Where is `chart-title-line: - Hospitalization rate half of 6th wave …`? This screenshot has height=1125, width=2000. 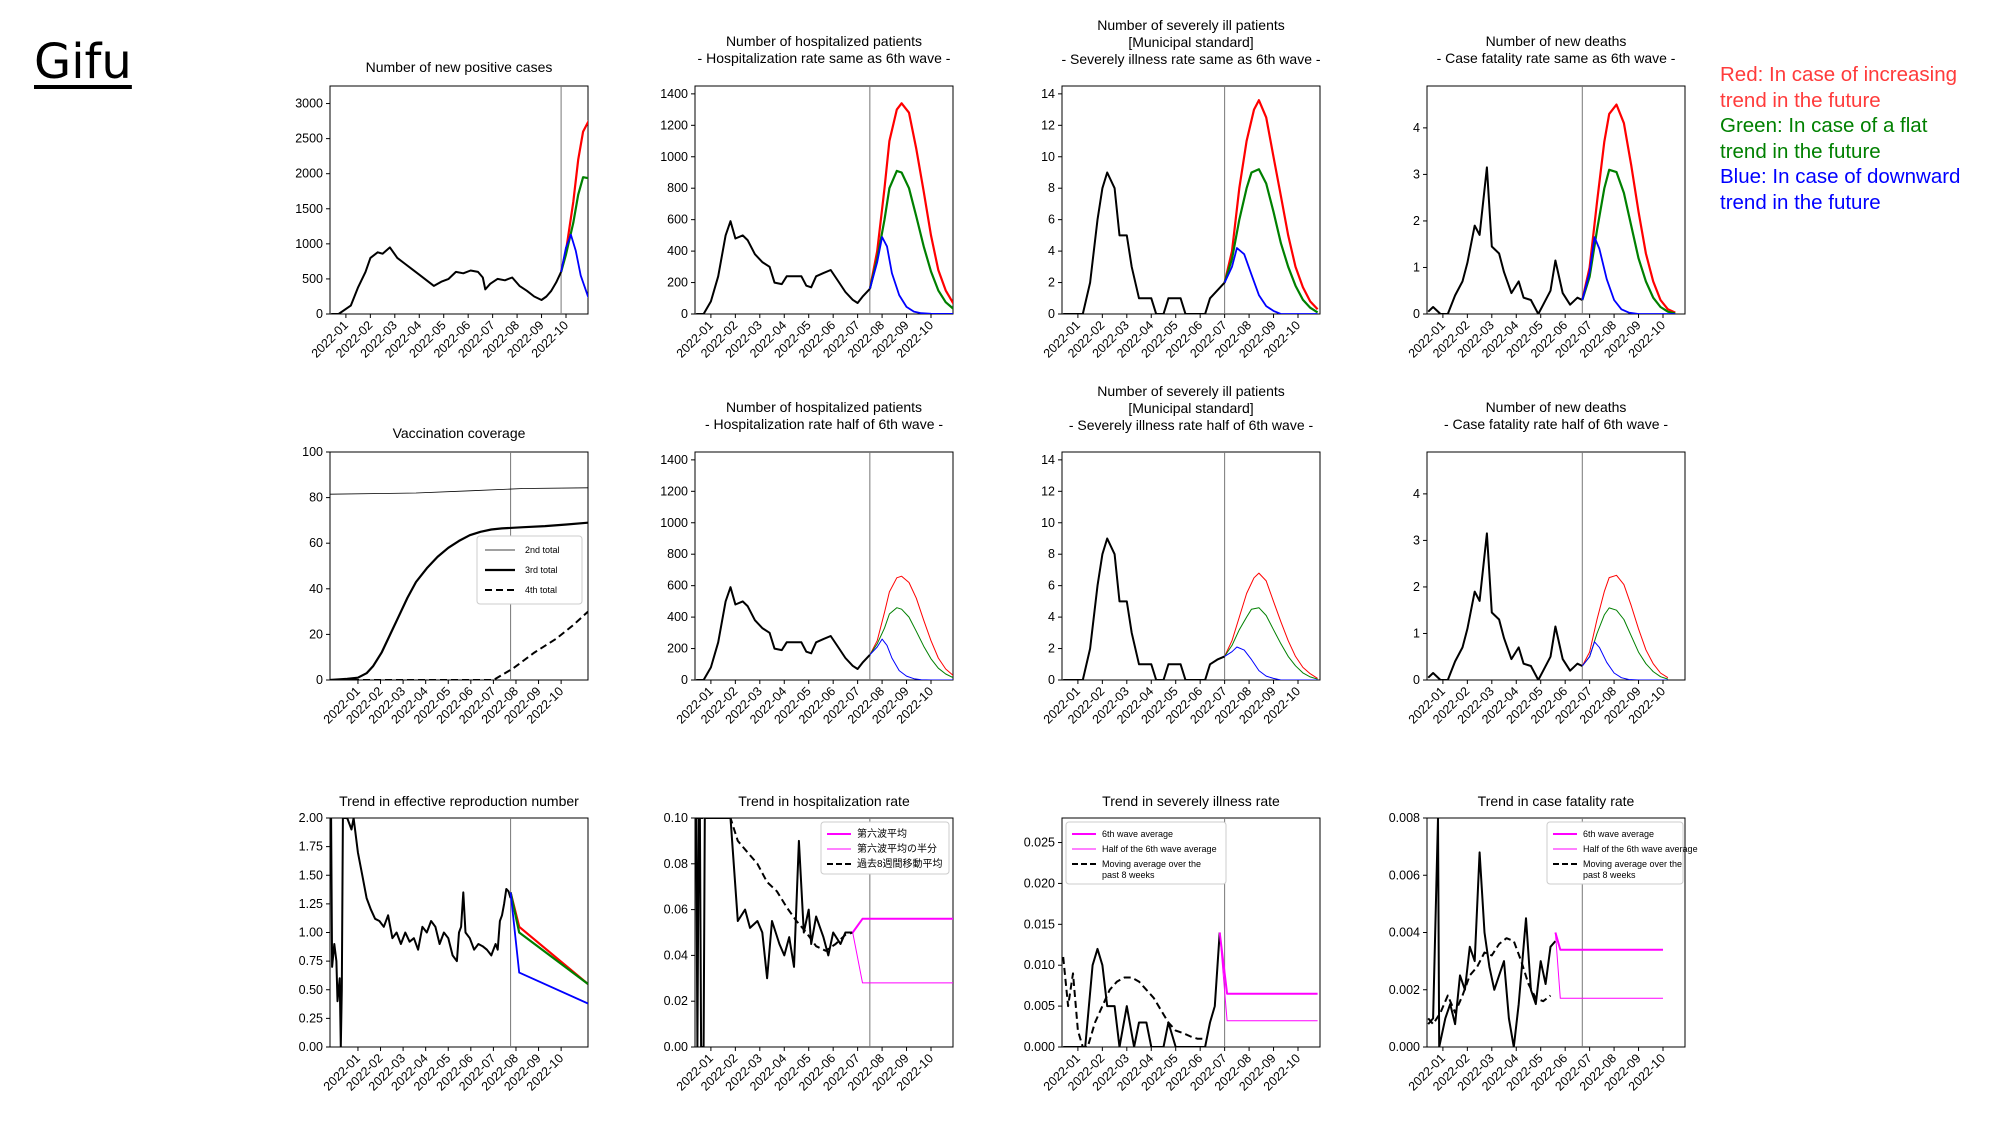
chart-title-line: - Hospitalization rate half of 6th wave … is located at coordinates (824, 424).